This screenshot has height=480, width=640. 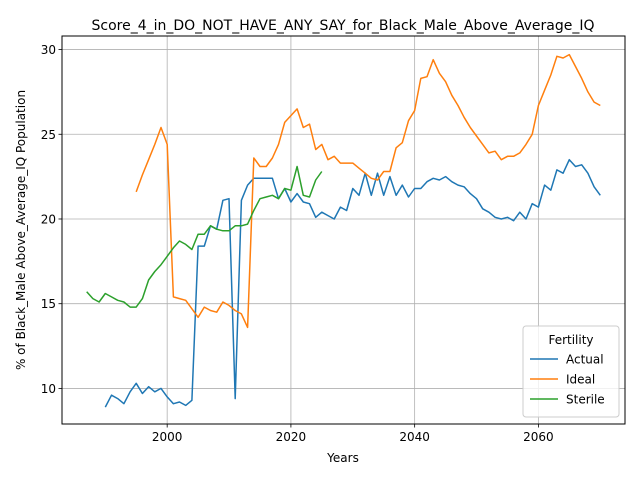 What do you see at coordinates (571, 371) in the screenshot?
I see `legend: Fertility Actual Ideal Sterile` at bounding box center [571, 371].